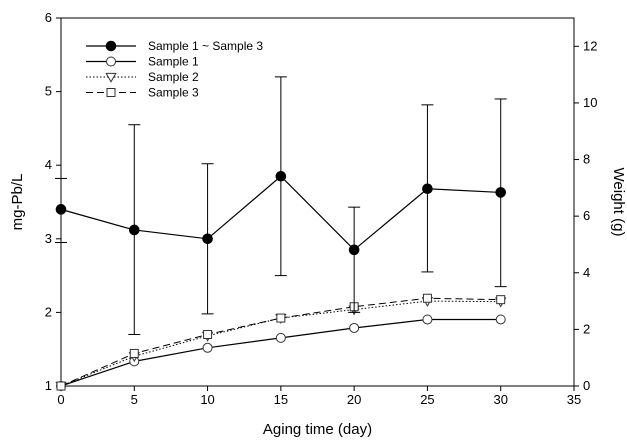 Image resolution: width=627 pixels, height=442 pixels. I want to click on legend-label: Sample 2, so click(173, 77).